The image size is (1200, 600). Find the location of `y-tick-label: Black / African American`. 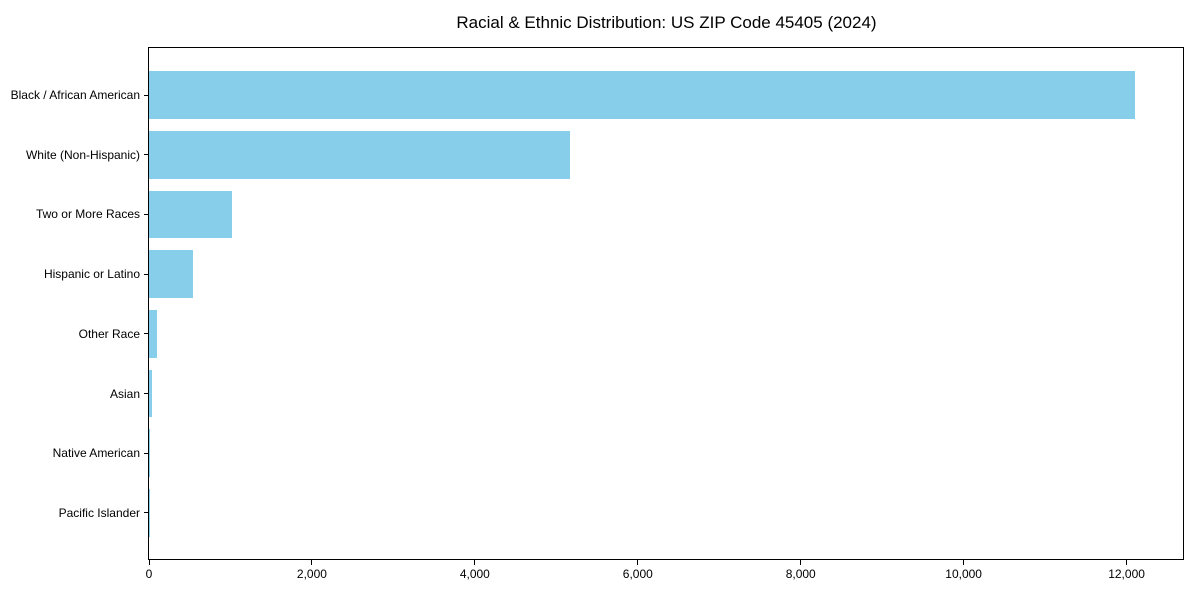

y-tick-label: Black / African American is located at coordinates (75, 95).